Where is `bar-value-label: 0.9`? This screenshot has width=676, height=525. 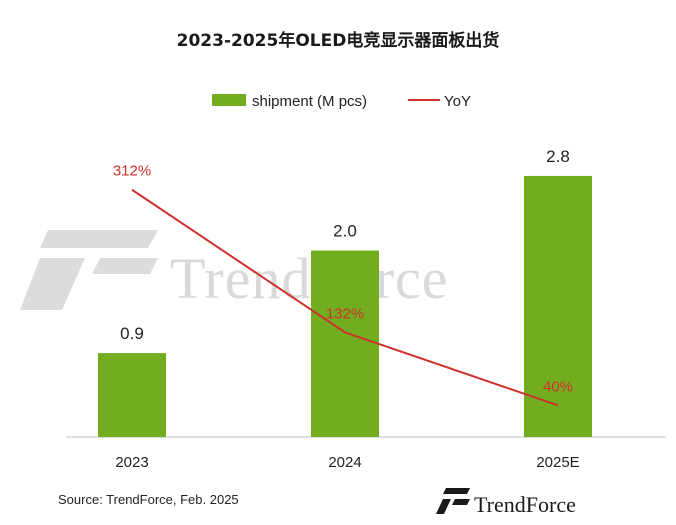
bar-value-label: 0.9 is located at coordinates (132, 333).